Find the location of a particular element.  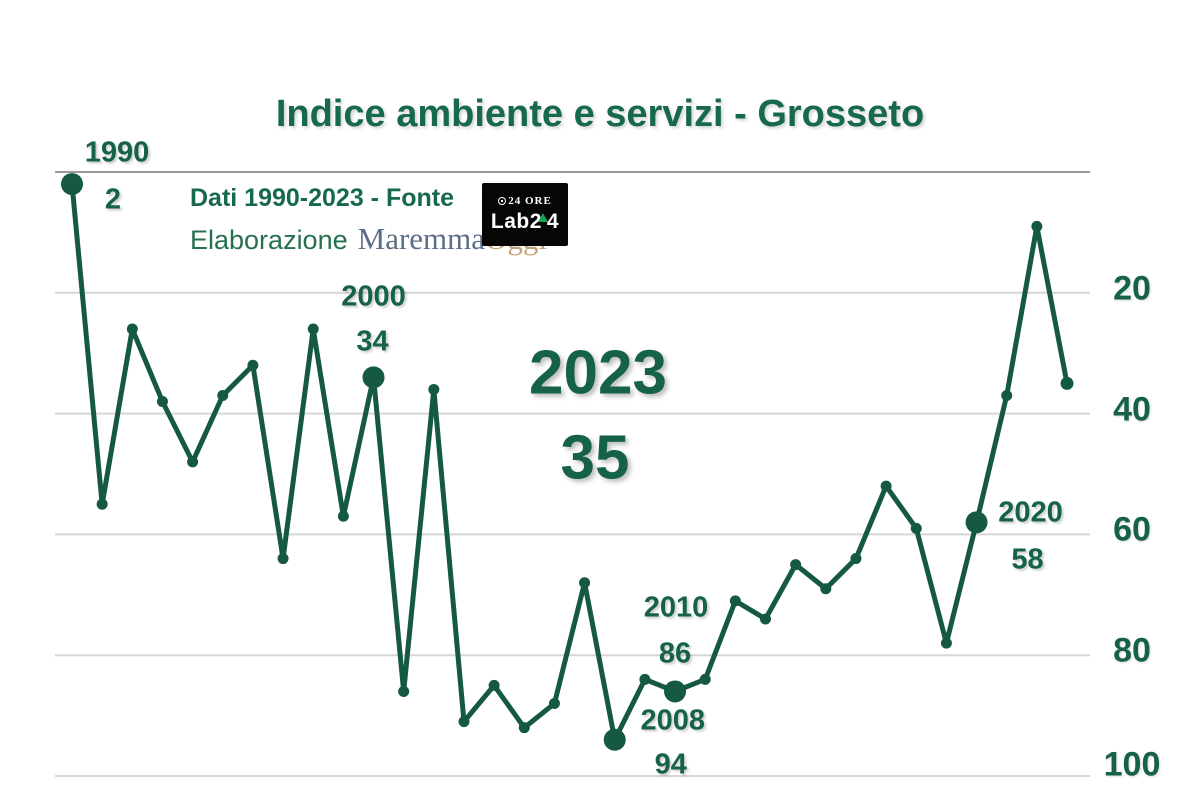

y-tick-label: 60 is located at coordinates (1132, 529).